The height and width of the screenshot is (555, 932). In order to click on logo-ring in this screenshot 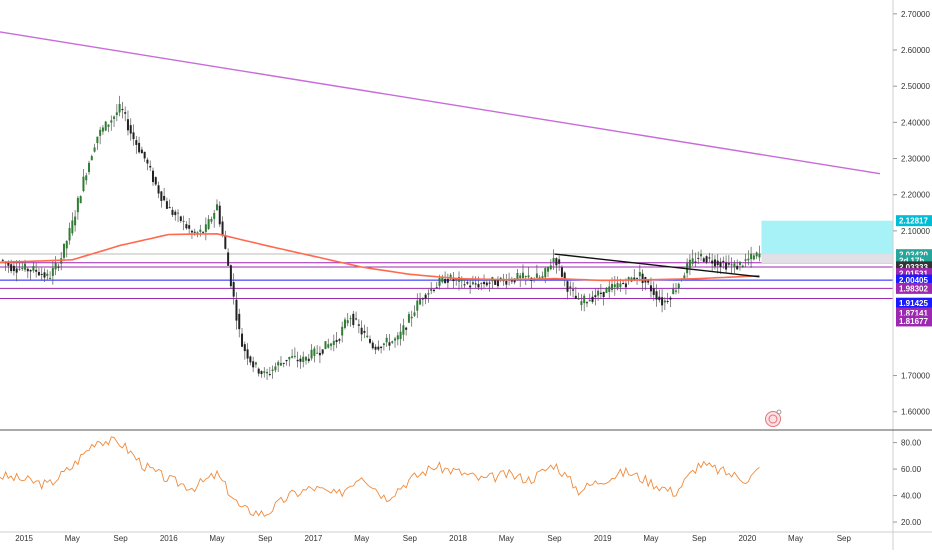, I will do `click(773, 419)`.